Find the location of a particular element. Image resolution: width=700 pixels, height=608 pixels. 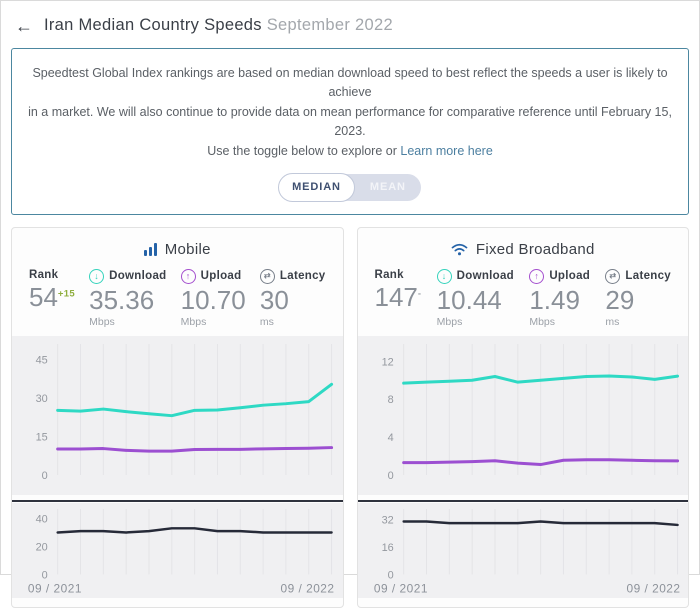

fixed-rank-stat: Rank 147- is located at coordinates (398, 298).